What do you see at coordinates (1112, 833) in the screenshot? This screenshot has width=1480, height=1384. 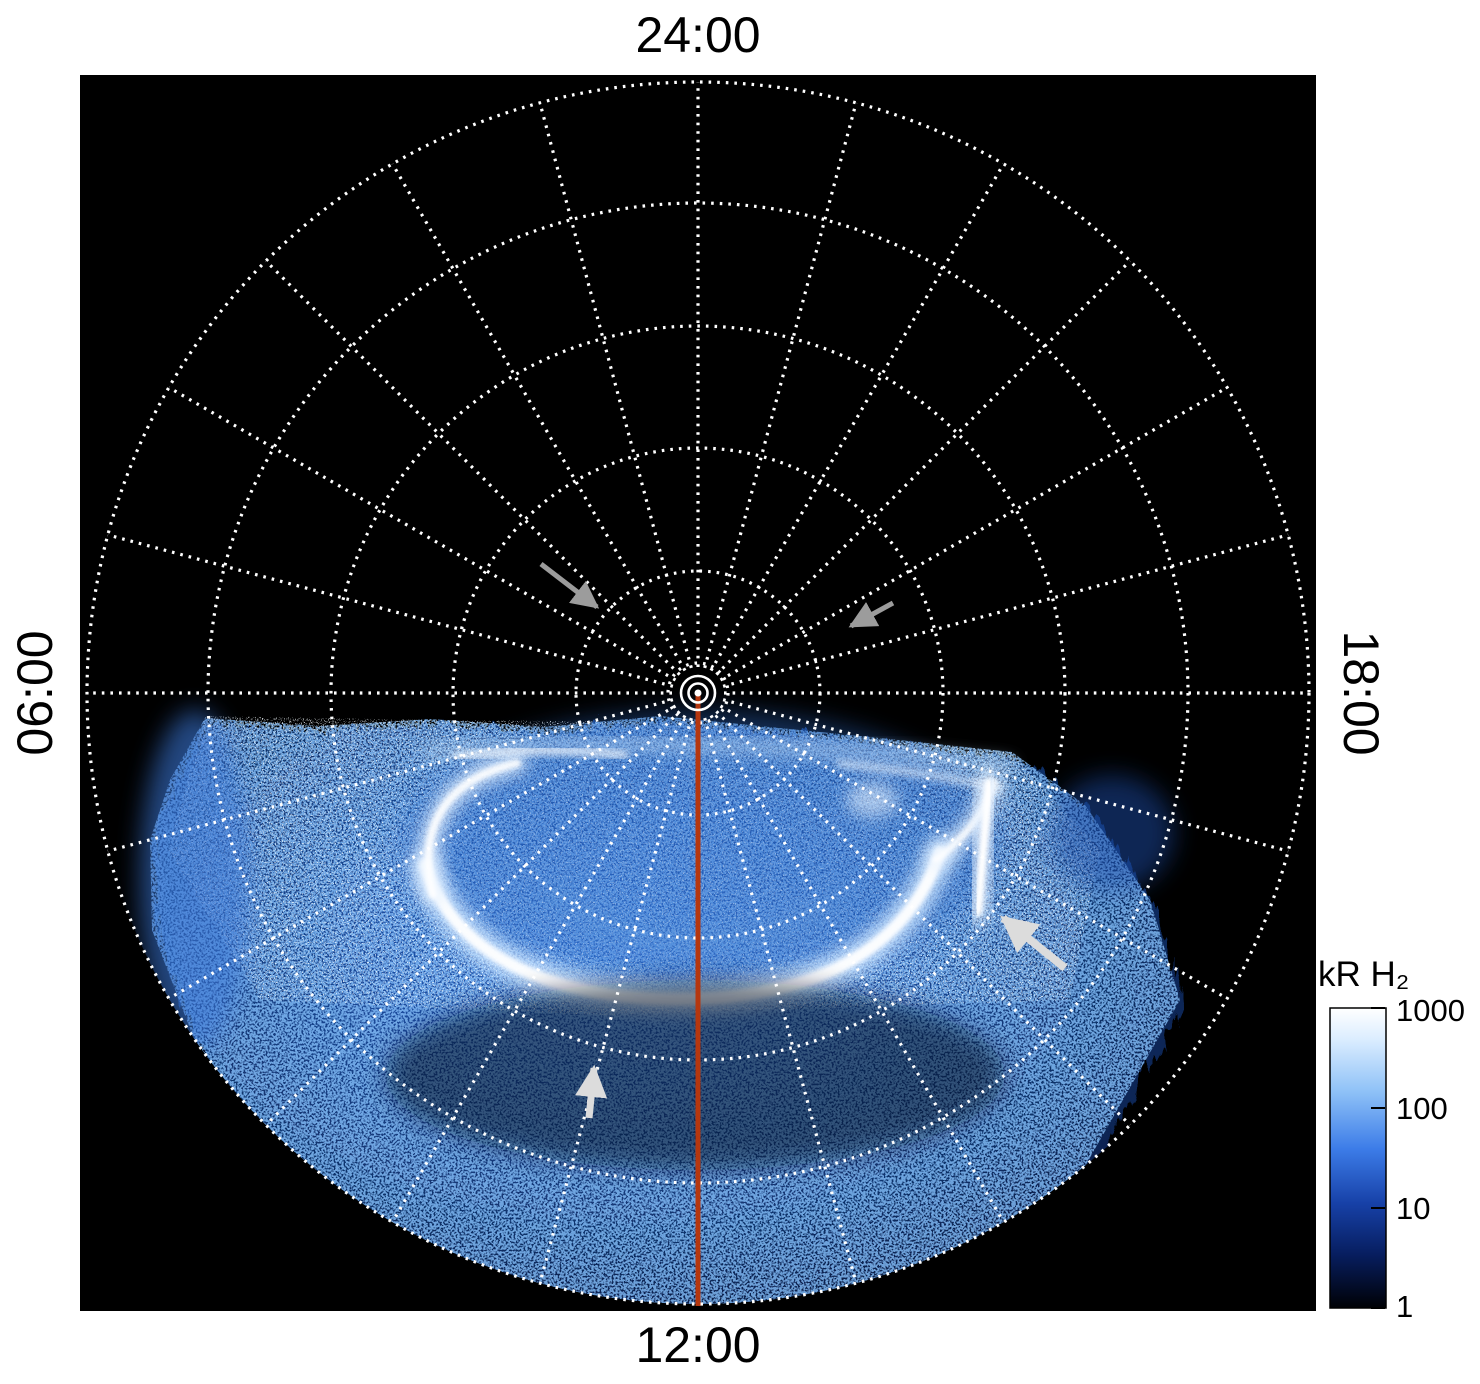 I see `dusk-emission-patch` at bounding box center [1112, 833].